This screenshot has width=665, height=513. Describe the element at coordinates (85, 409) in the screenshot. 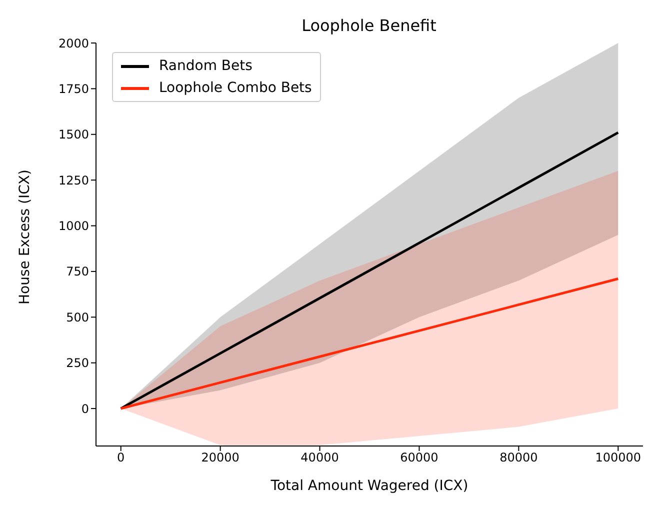

I see `y-tick-label: 0` at that location.